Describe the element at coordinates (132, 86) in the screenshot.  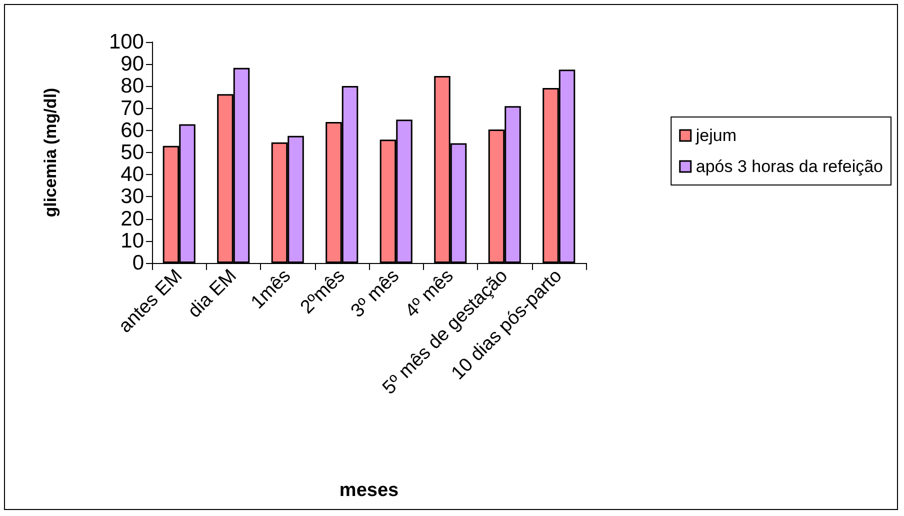
I see `y-tick-label: 80` at that location.